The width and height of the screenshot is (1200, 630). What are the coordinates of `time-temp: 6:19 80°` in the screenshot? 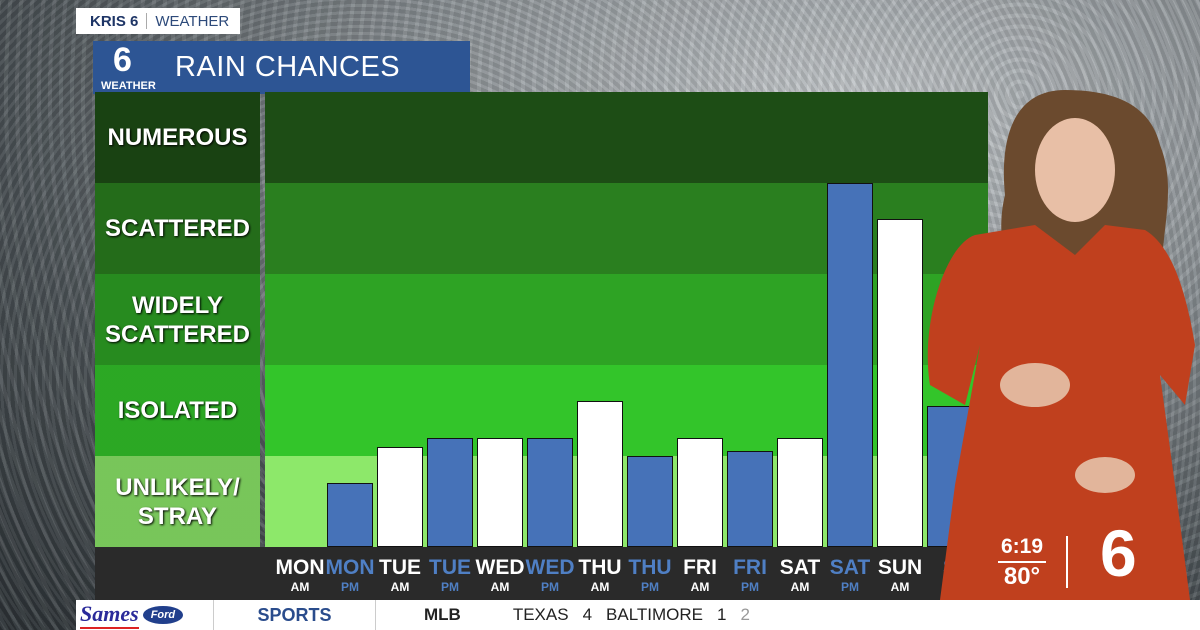 It's located at (1022, 563).